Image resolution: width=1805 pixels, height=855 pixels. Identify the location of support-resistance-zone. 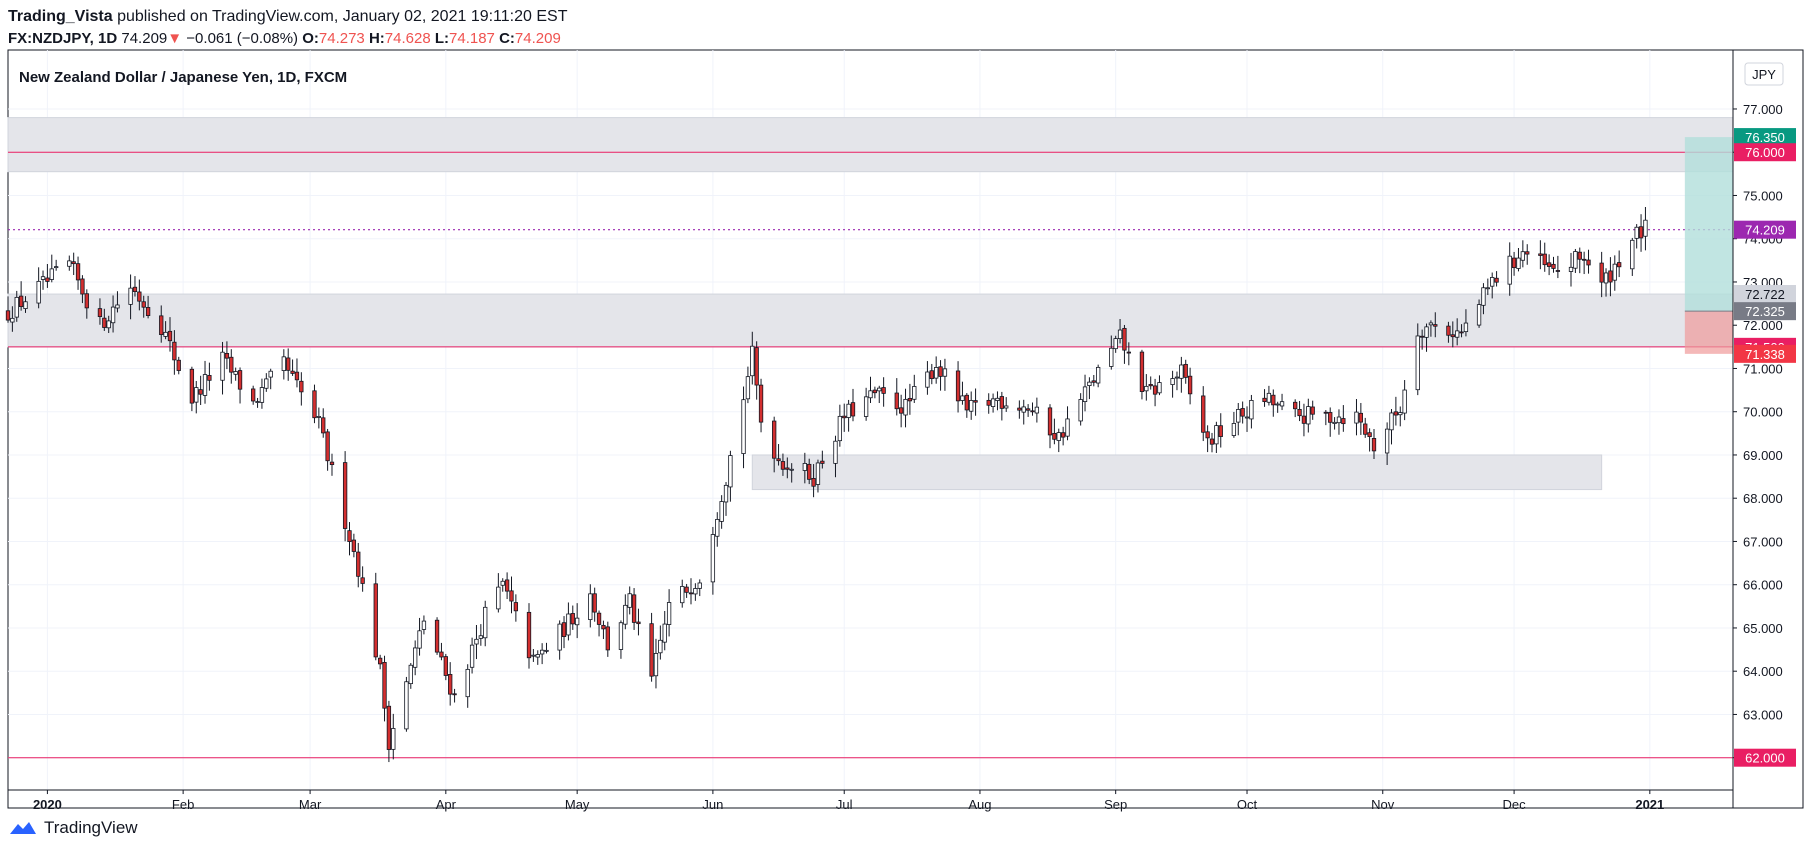
(870, 145).